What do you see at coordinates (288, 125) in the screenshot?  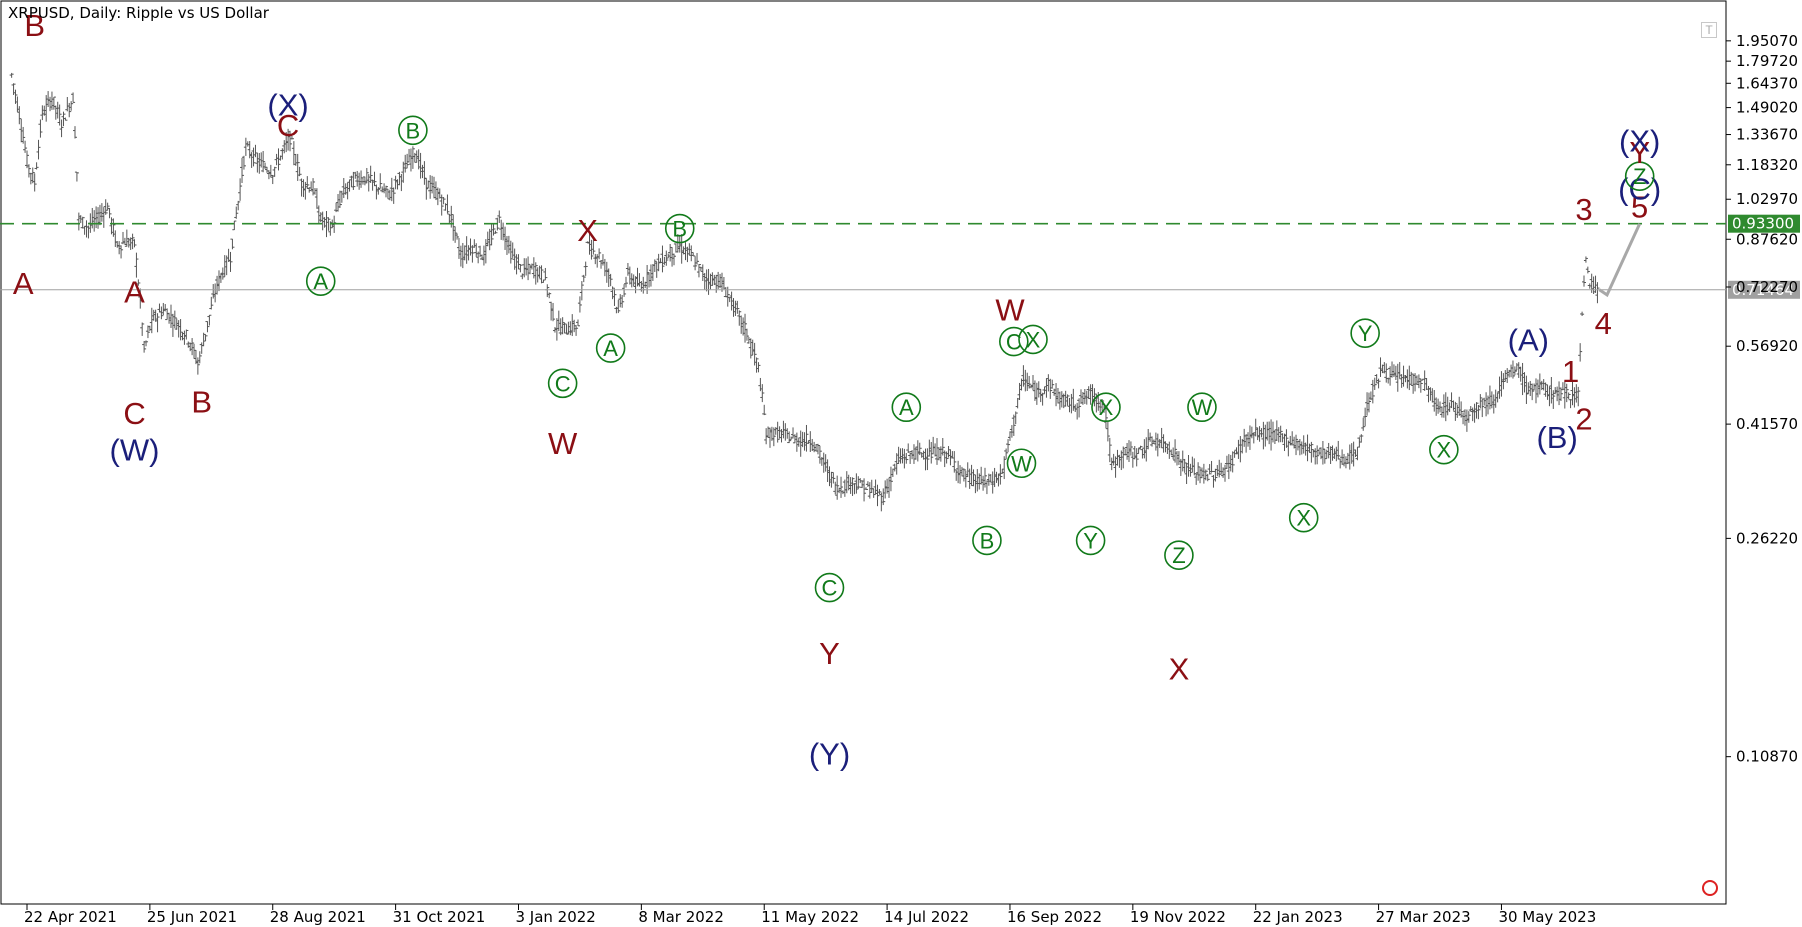 I see `wave-label: C` at bounding box center [288, 125].